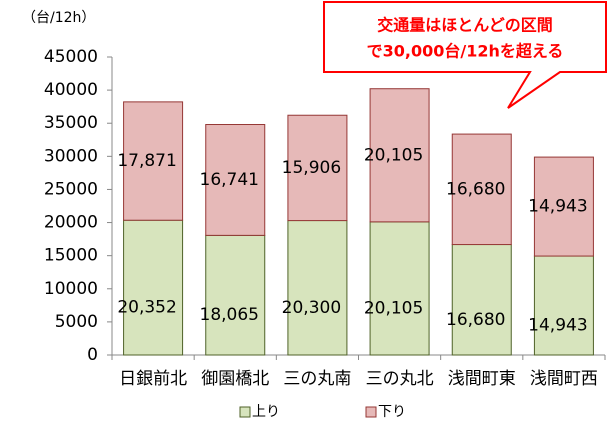 This screenshot has height=425, width=612. Describe the element at coordinates (71, 289) in the screenshot. I see `y-tick-label: 10000` at that location.